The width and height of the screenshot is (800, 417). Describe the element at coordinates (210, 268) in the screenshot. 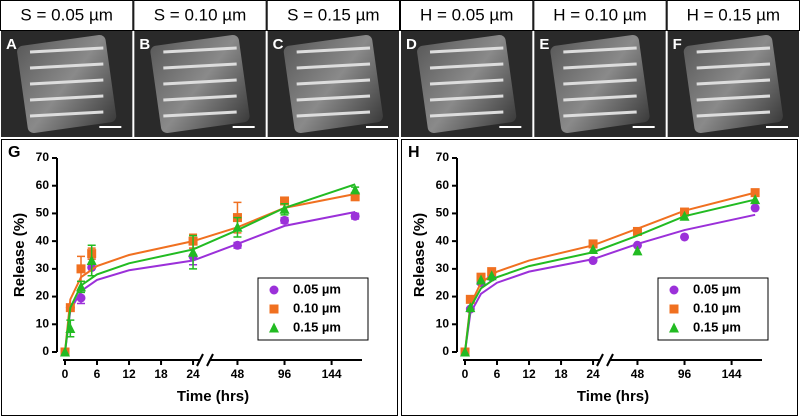

I see `fit-curve` at that location.